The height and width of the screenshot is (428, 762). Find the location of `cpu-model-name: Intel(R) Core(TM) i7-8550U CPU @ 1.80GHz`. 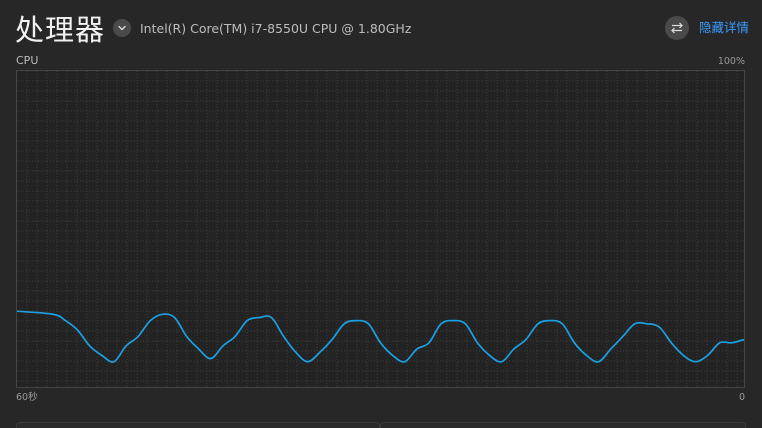

cpu-model-name: Intel(R) Core(TM) i7-8550U CPU @ 1.80GHz is located at coordinates (276, 28).